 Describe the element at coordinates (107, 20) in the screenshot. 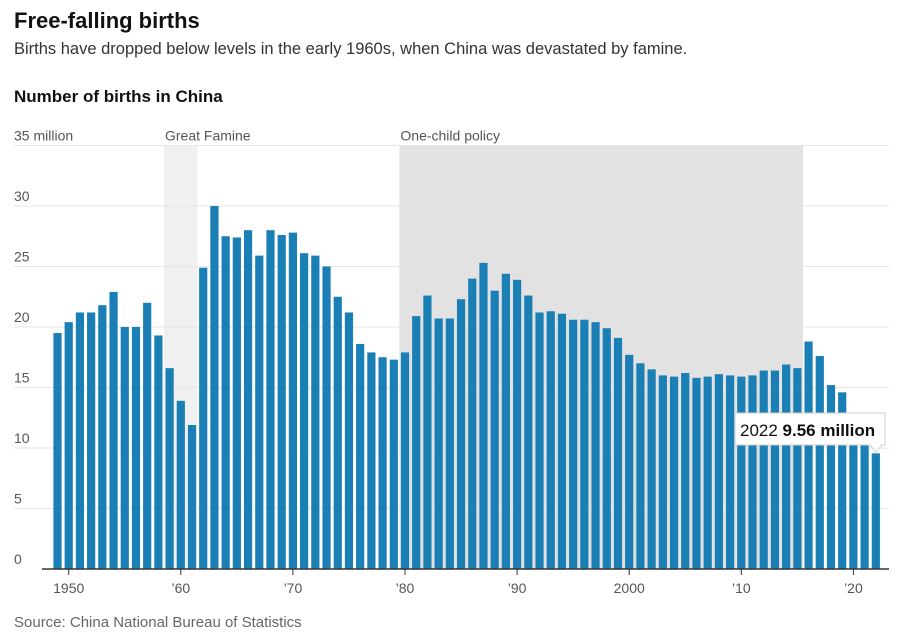

I see `chart-title: Free-falling births` at that location.